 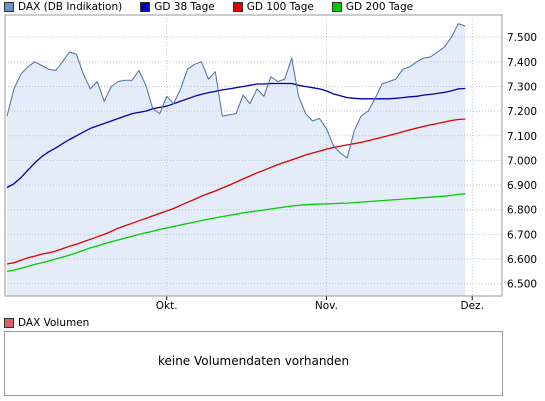 What do you see at coordinates (9, 7) in the screenshot?
I see `legend-swatch-dax` at bounding box center [9, 7].